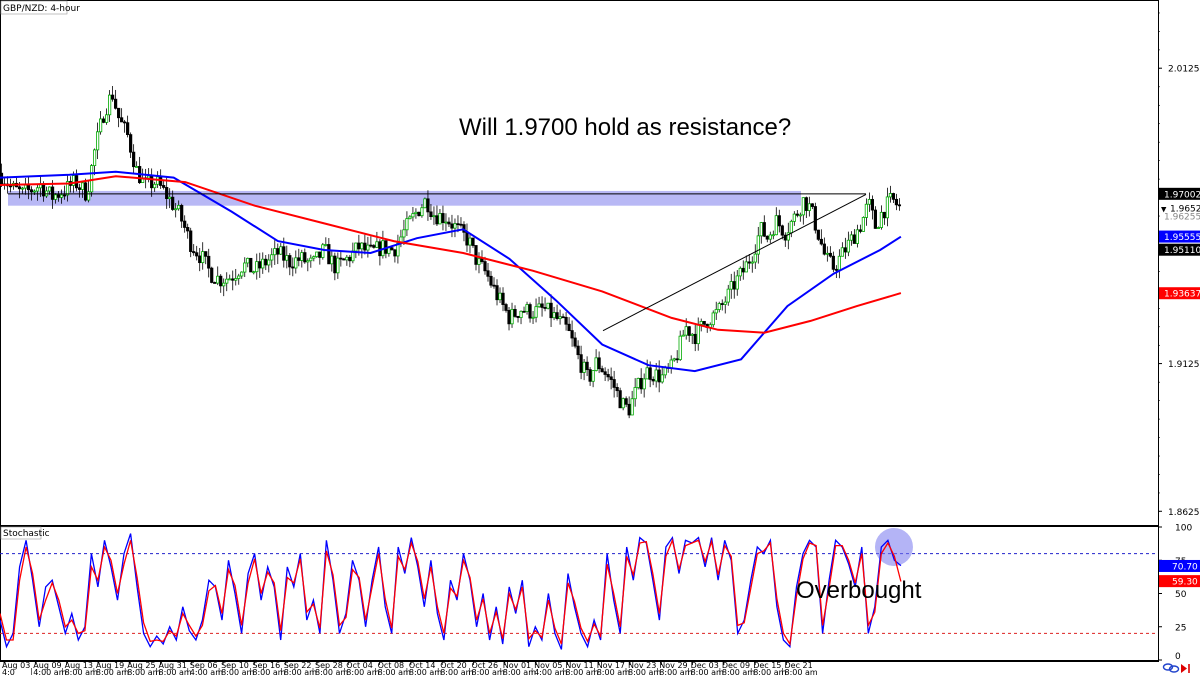 The height and width of the screenshot is (675, 1200). I want to click on time-axis-date-label: Aug 09, so click(47, 665).